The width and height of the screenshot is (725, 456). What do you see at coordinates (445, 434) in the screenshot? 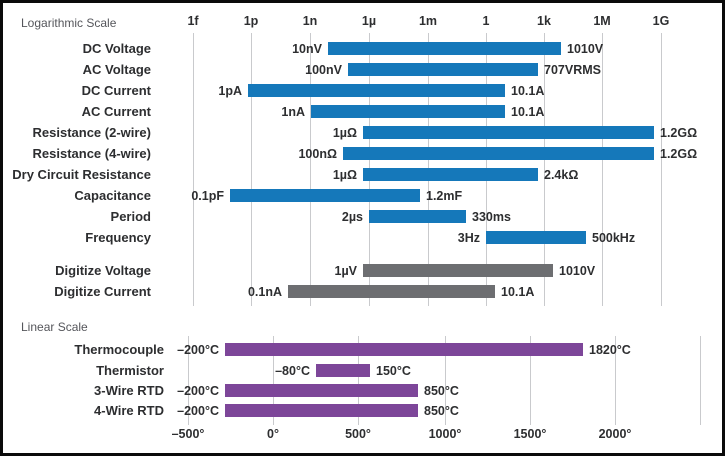
I see `axis-tick-label: 1000°` at bounding box center [445, 434].